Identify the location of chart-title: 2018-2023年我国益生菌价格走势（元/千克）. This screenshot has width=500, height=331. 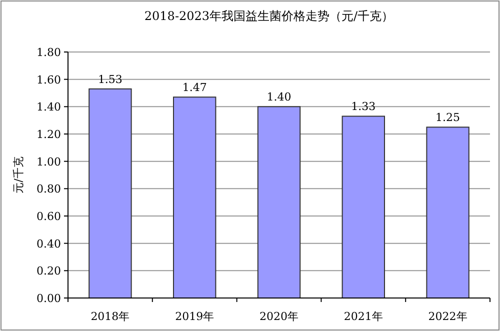
(269, 16).